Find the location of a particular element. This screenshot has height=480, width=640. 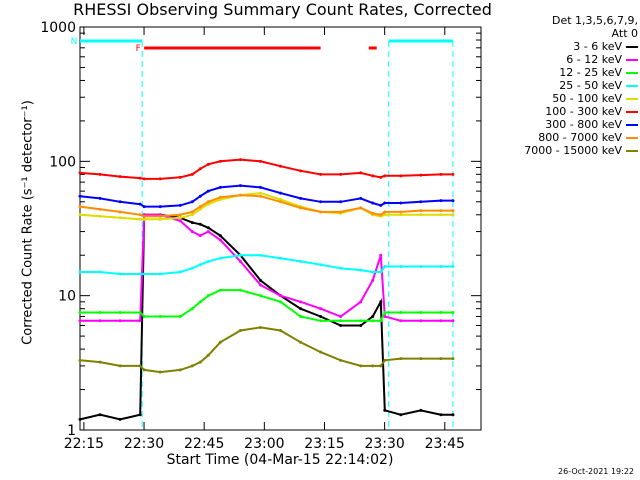

y-tick-label: 1 is located at coordinates (71, 431).